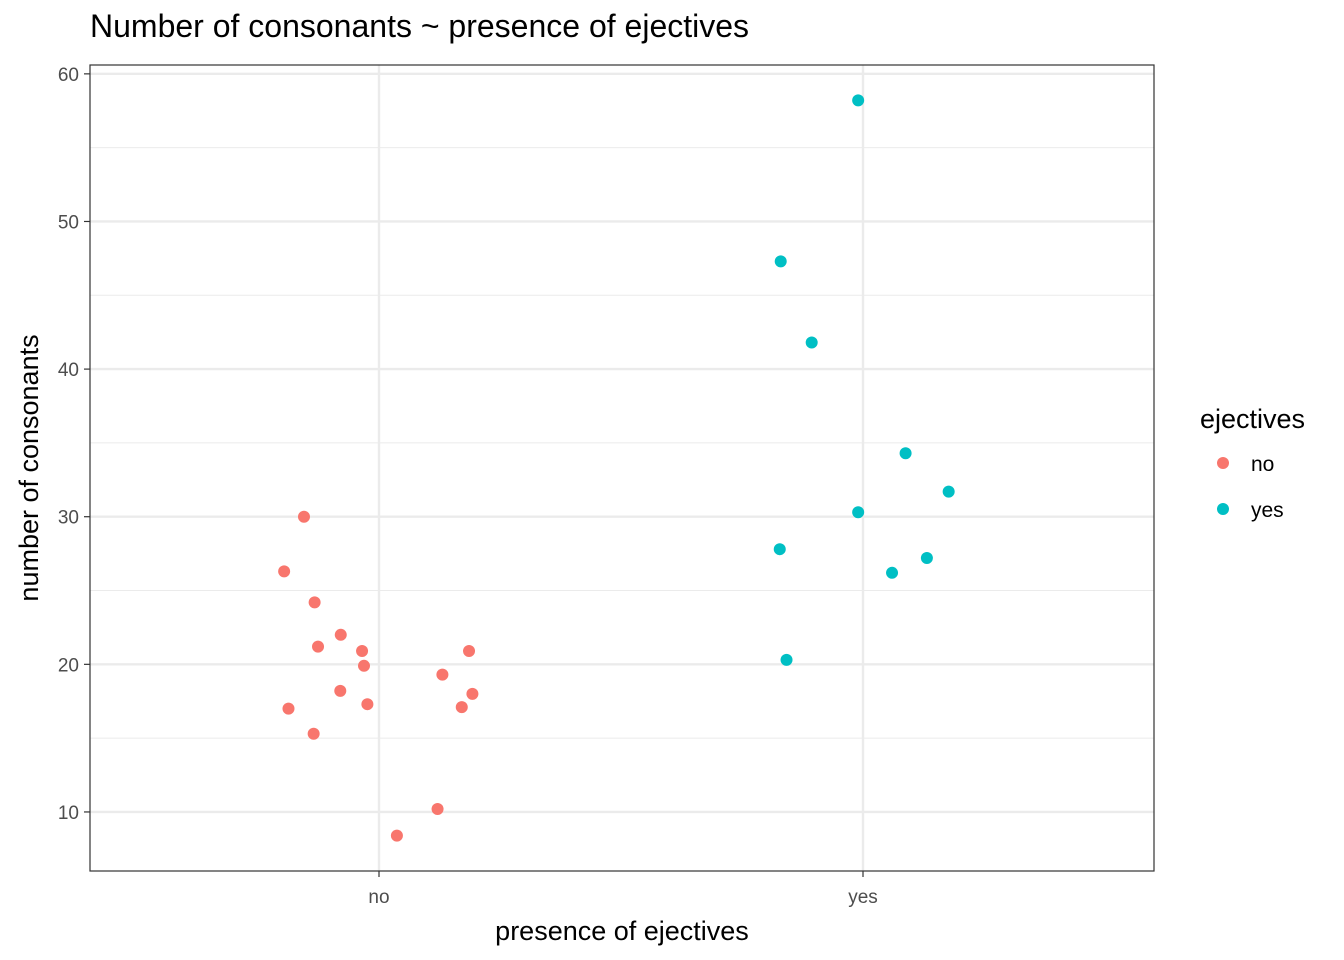 The image size is (1344, 960). Describe the element at coordinates (68, 518) in the screenshot. I see `y-tick-label: 30` at that location.